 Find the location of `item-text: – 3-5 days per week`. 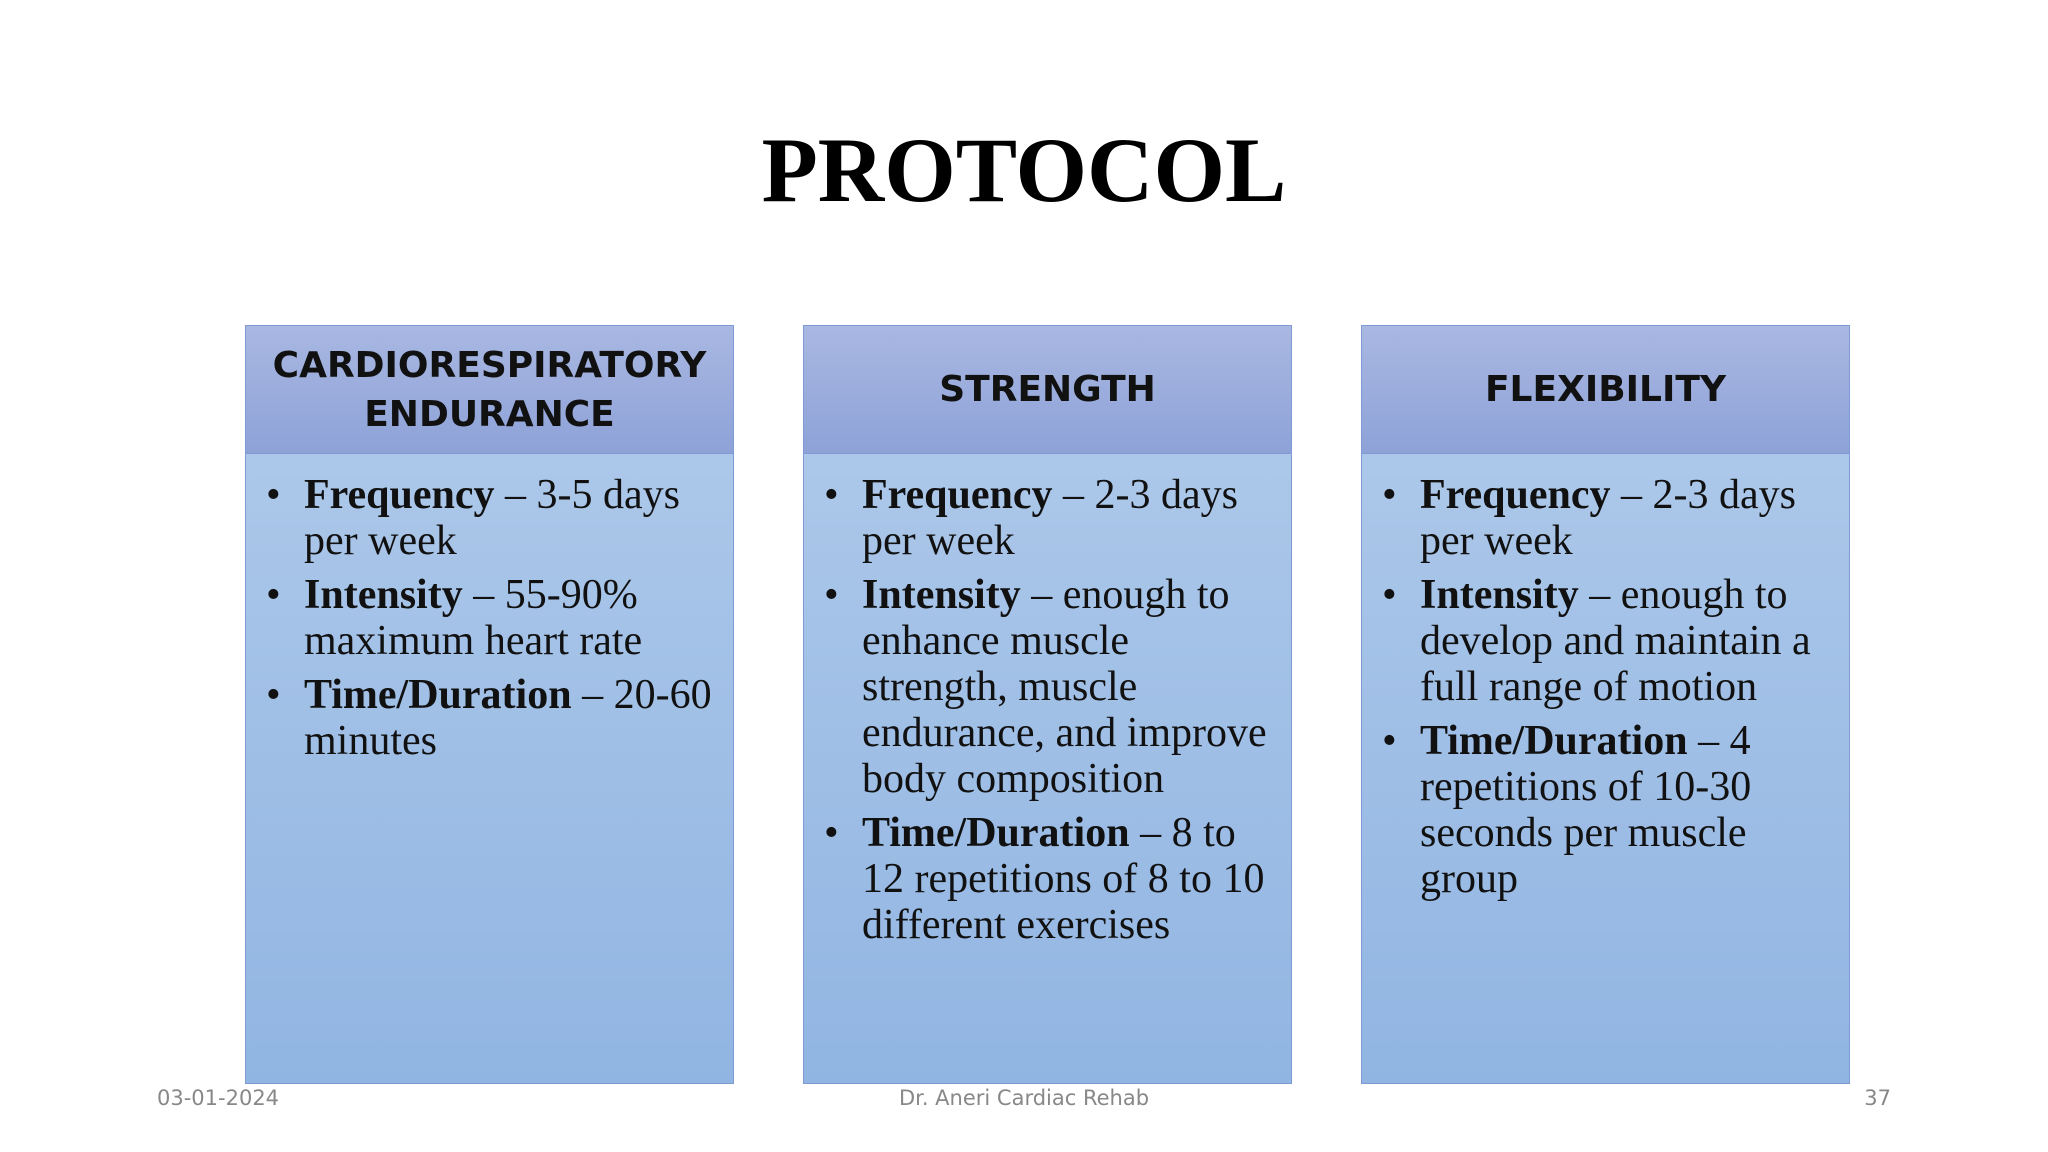

item-text: – 3-5 days per week is located at coordinates (492, 518).